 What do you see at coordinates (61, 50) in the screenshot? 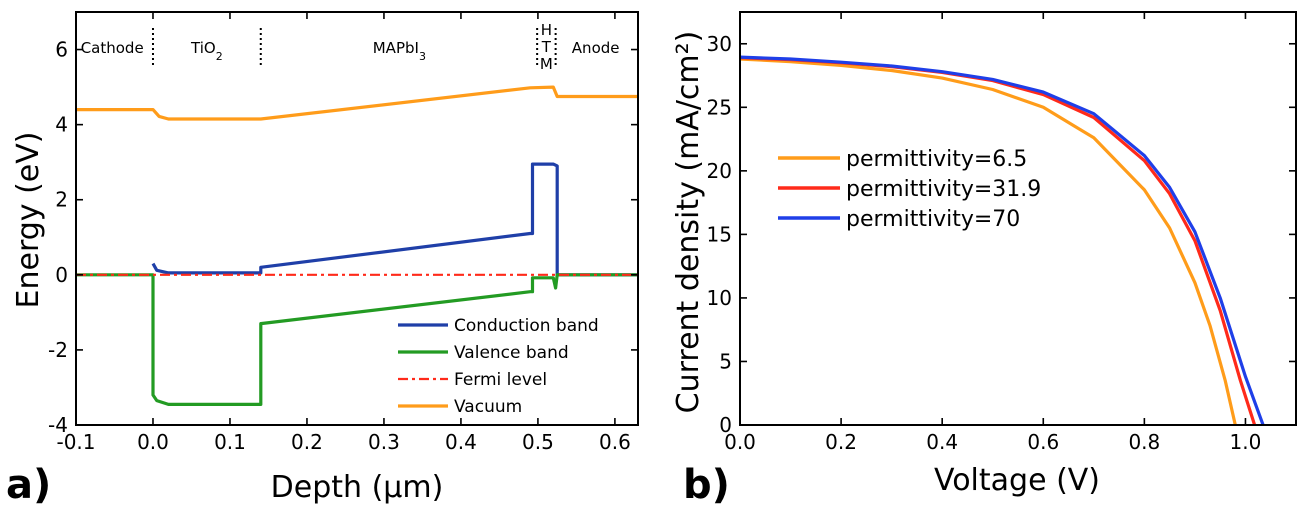
I see `panel-a-y-tick-label: 6` at bounding box center [61, 50].